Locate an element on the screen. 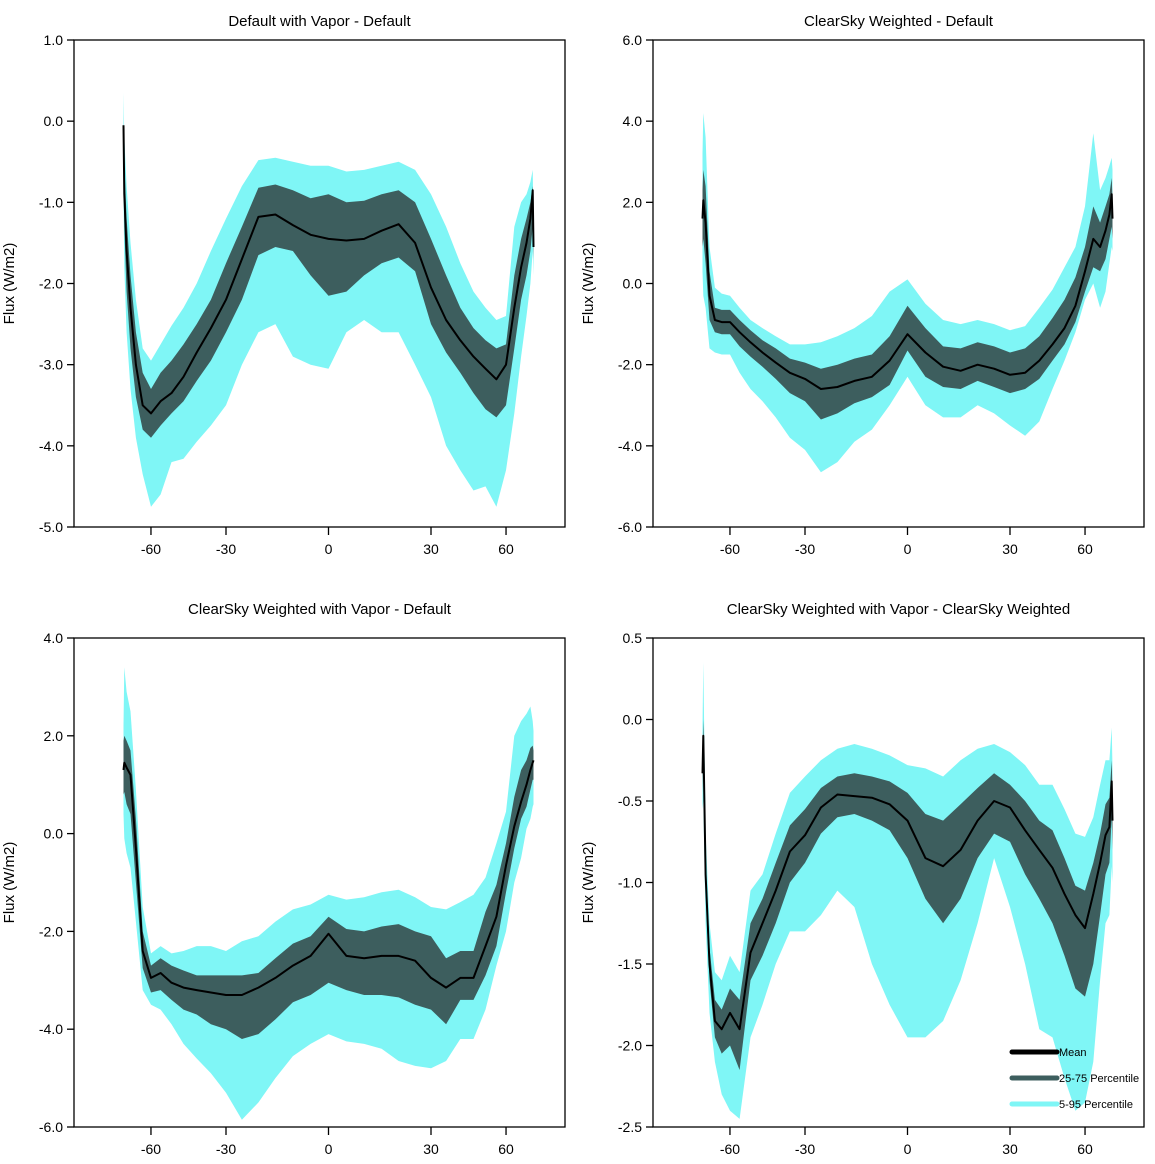 The height and width of the screenshot is (1164, 1155). y-tick-label: 6.0 is located at coordinates (633, 40).